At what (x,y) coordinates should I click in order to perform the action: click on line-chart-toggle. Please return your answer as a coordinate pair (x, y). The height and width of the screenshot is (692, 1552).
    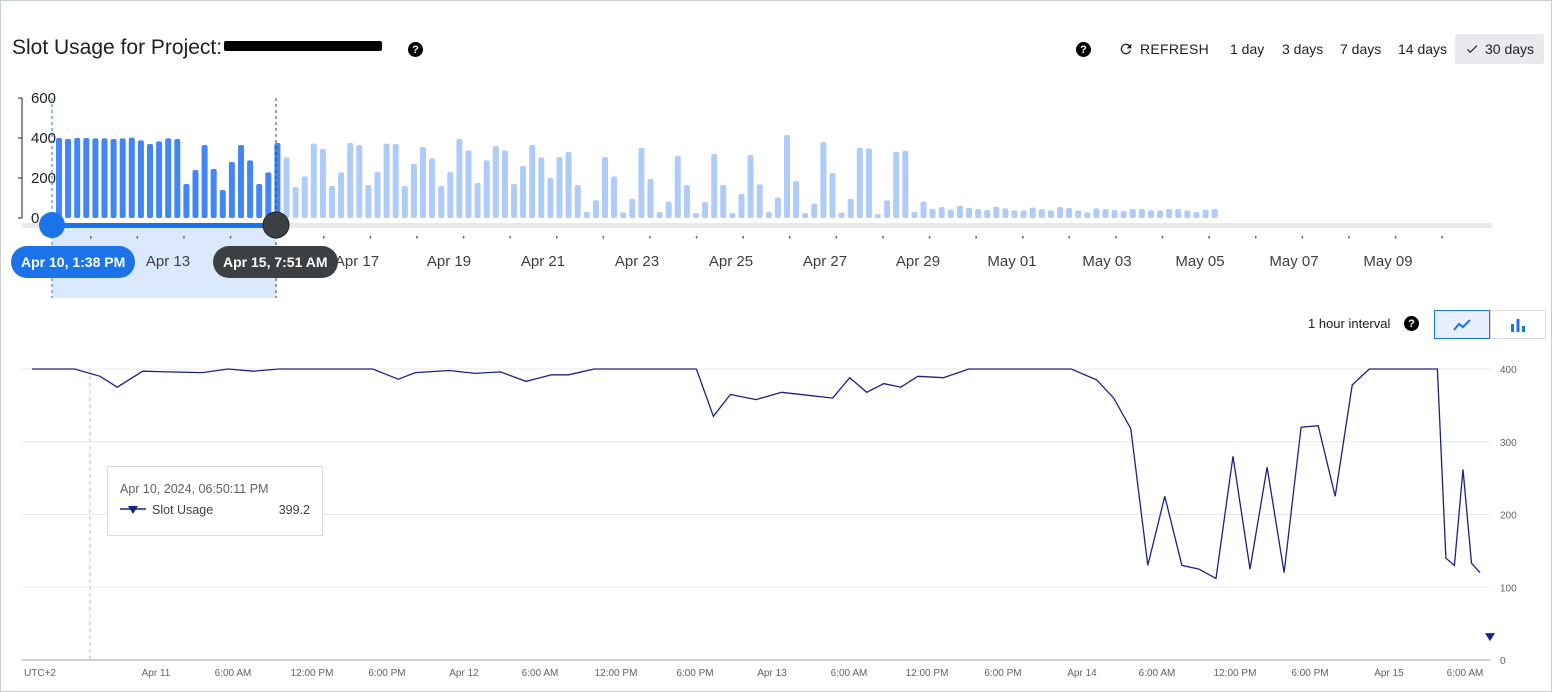
    Looking at the image, I should click on (1462, 324).